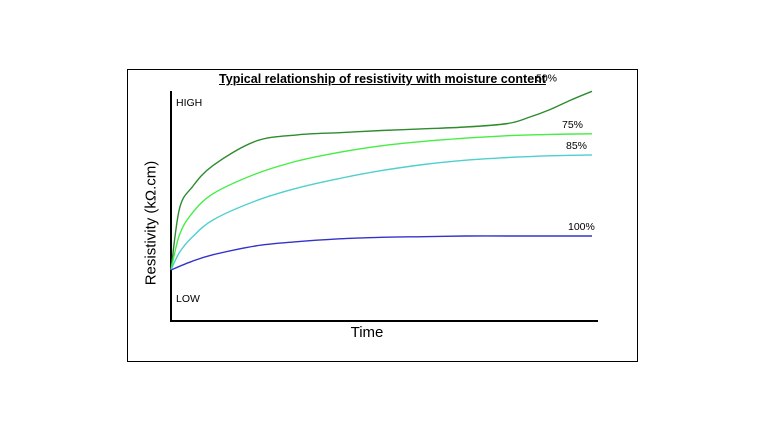 The height and width of the screenshot is (432, 768). Describe the element at coordinates (188, 299) in the screenshot. I see `y-axis-low-label: LOW` at that location.